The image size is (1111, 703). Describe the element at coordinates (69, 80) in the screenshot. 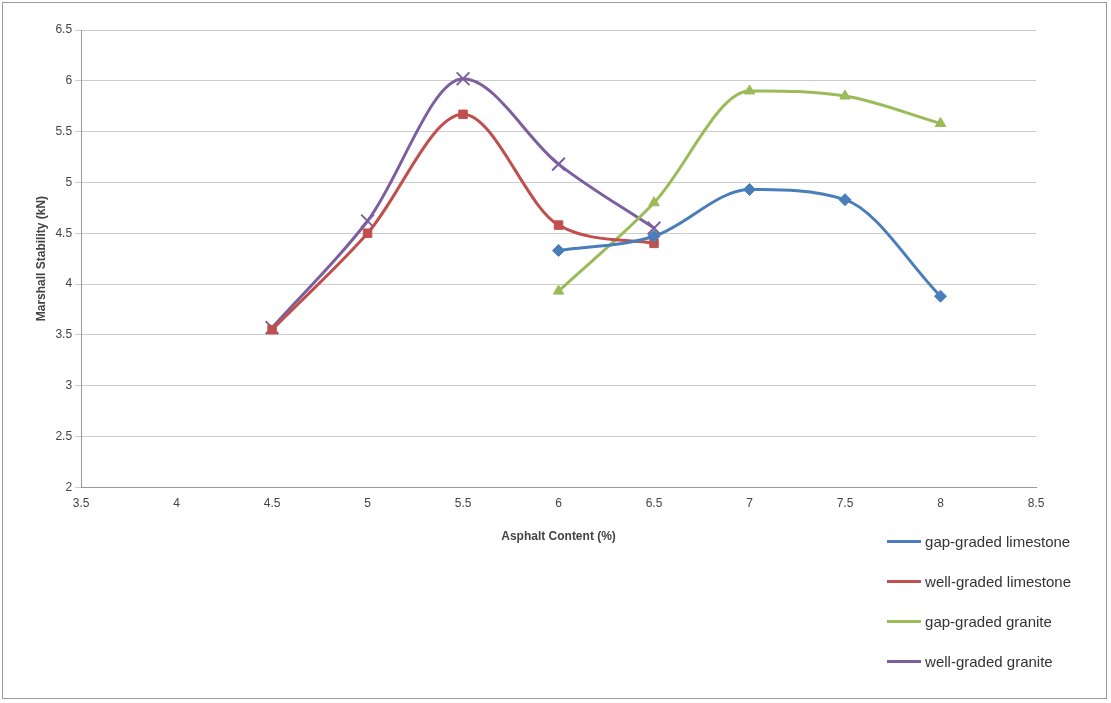

I see `y-tick-label: 6` at that location.